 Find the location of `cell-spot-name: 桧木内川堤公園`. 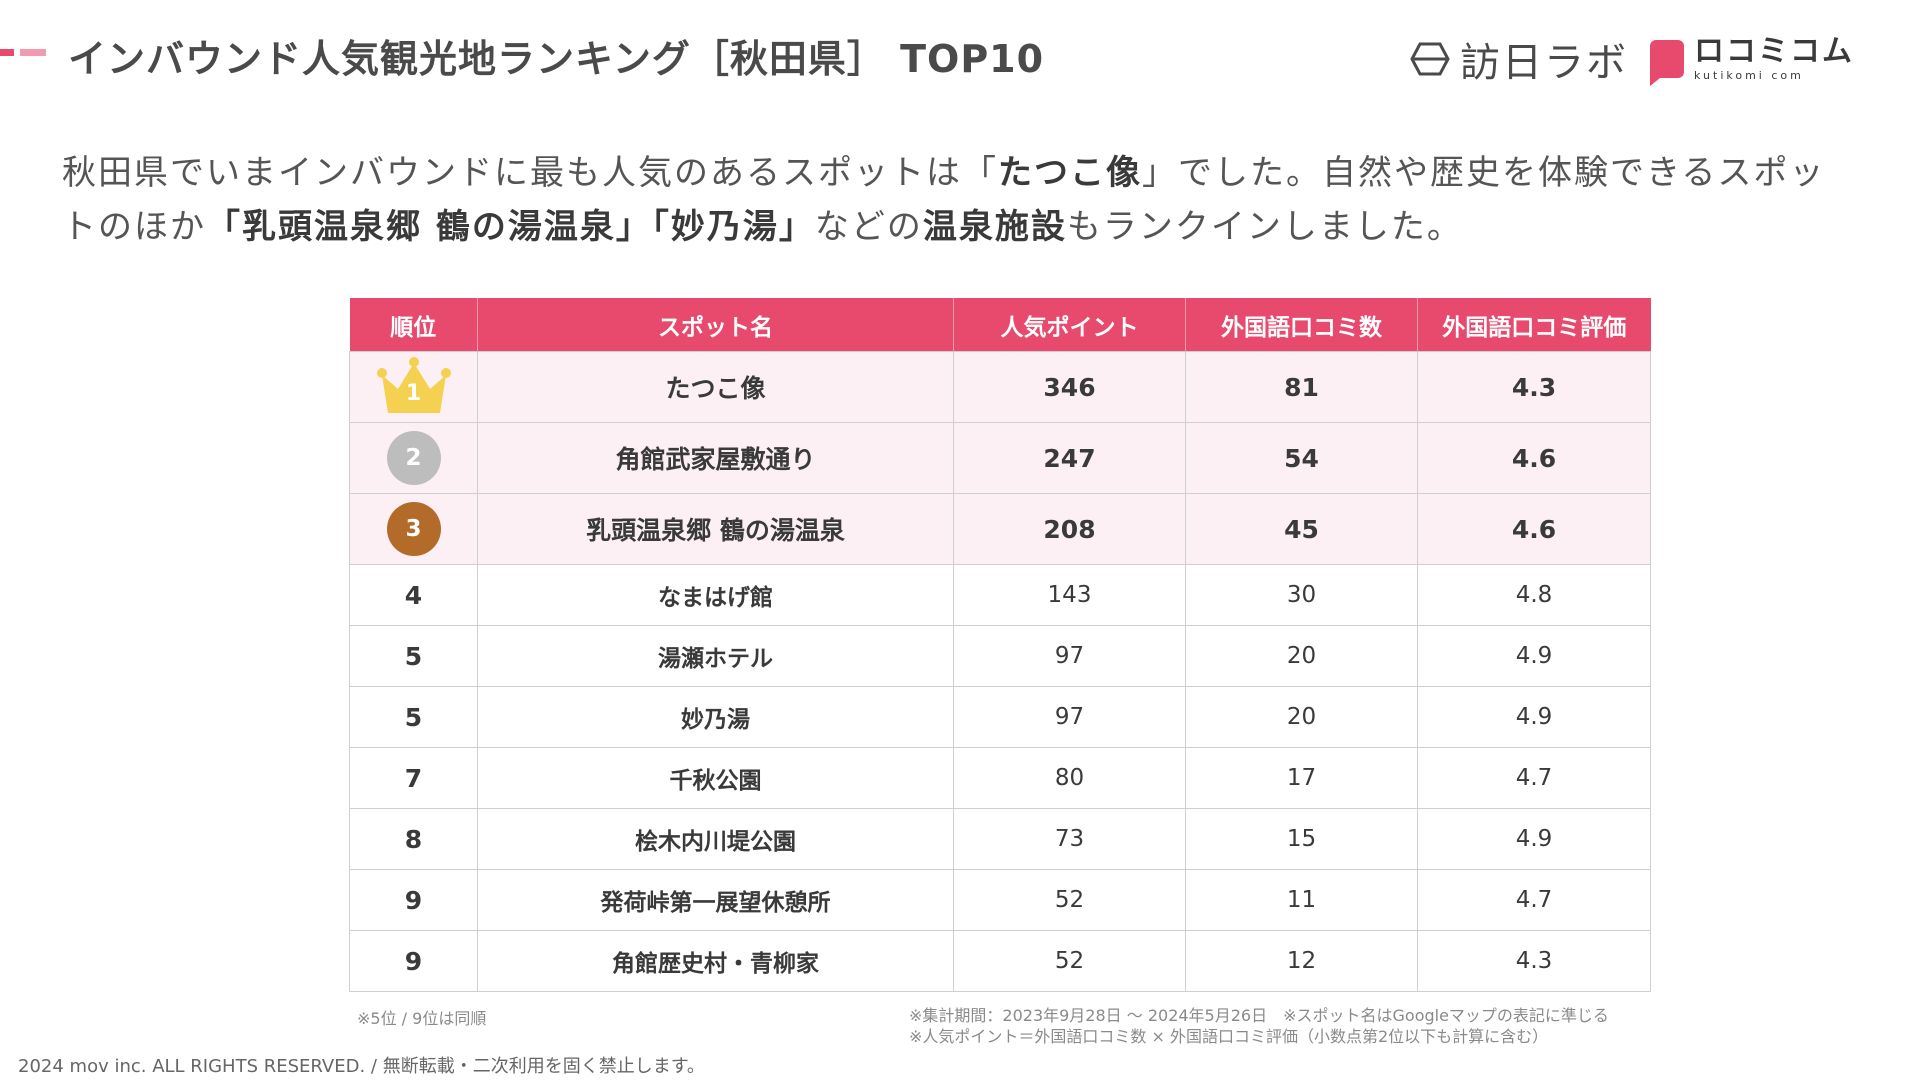

cell-spot-name: 桧木内川堤公園 is located at coordinates (715, 839).